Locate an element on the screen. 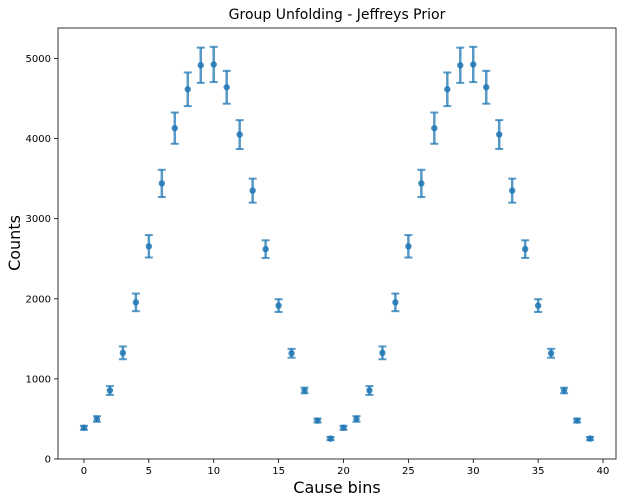 The image size is (627, 502). y-tick-label: 1000 is located at coordinates (38, 379).